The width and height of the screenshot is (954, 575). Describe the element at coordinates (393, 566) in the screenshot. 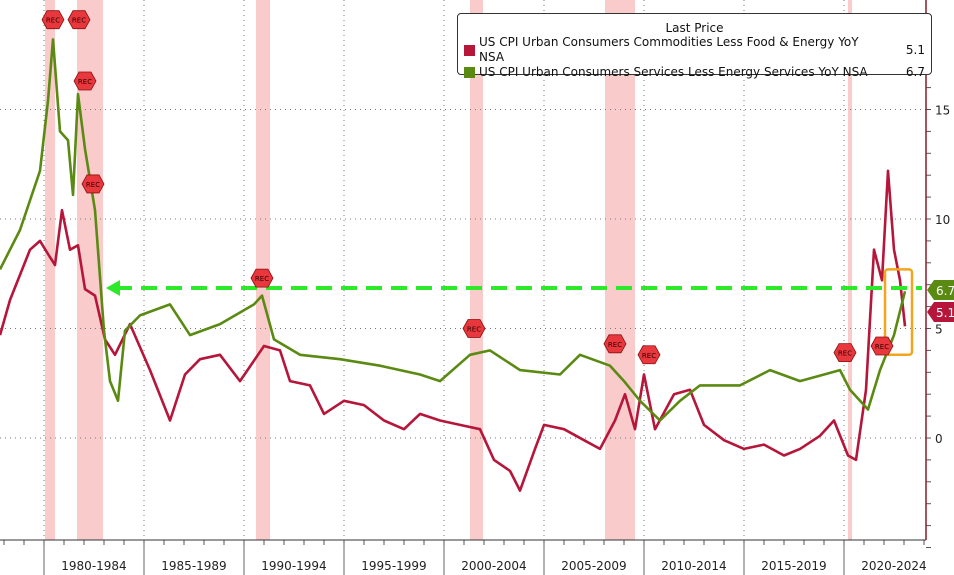

I see `x-tick-label: 1995-1999` at that location.